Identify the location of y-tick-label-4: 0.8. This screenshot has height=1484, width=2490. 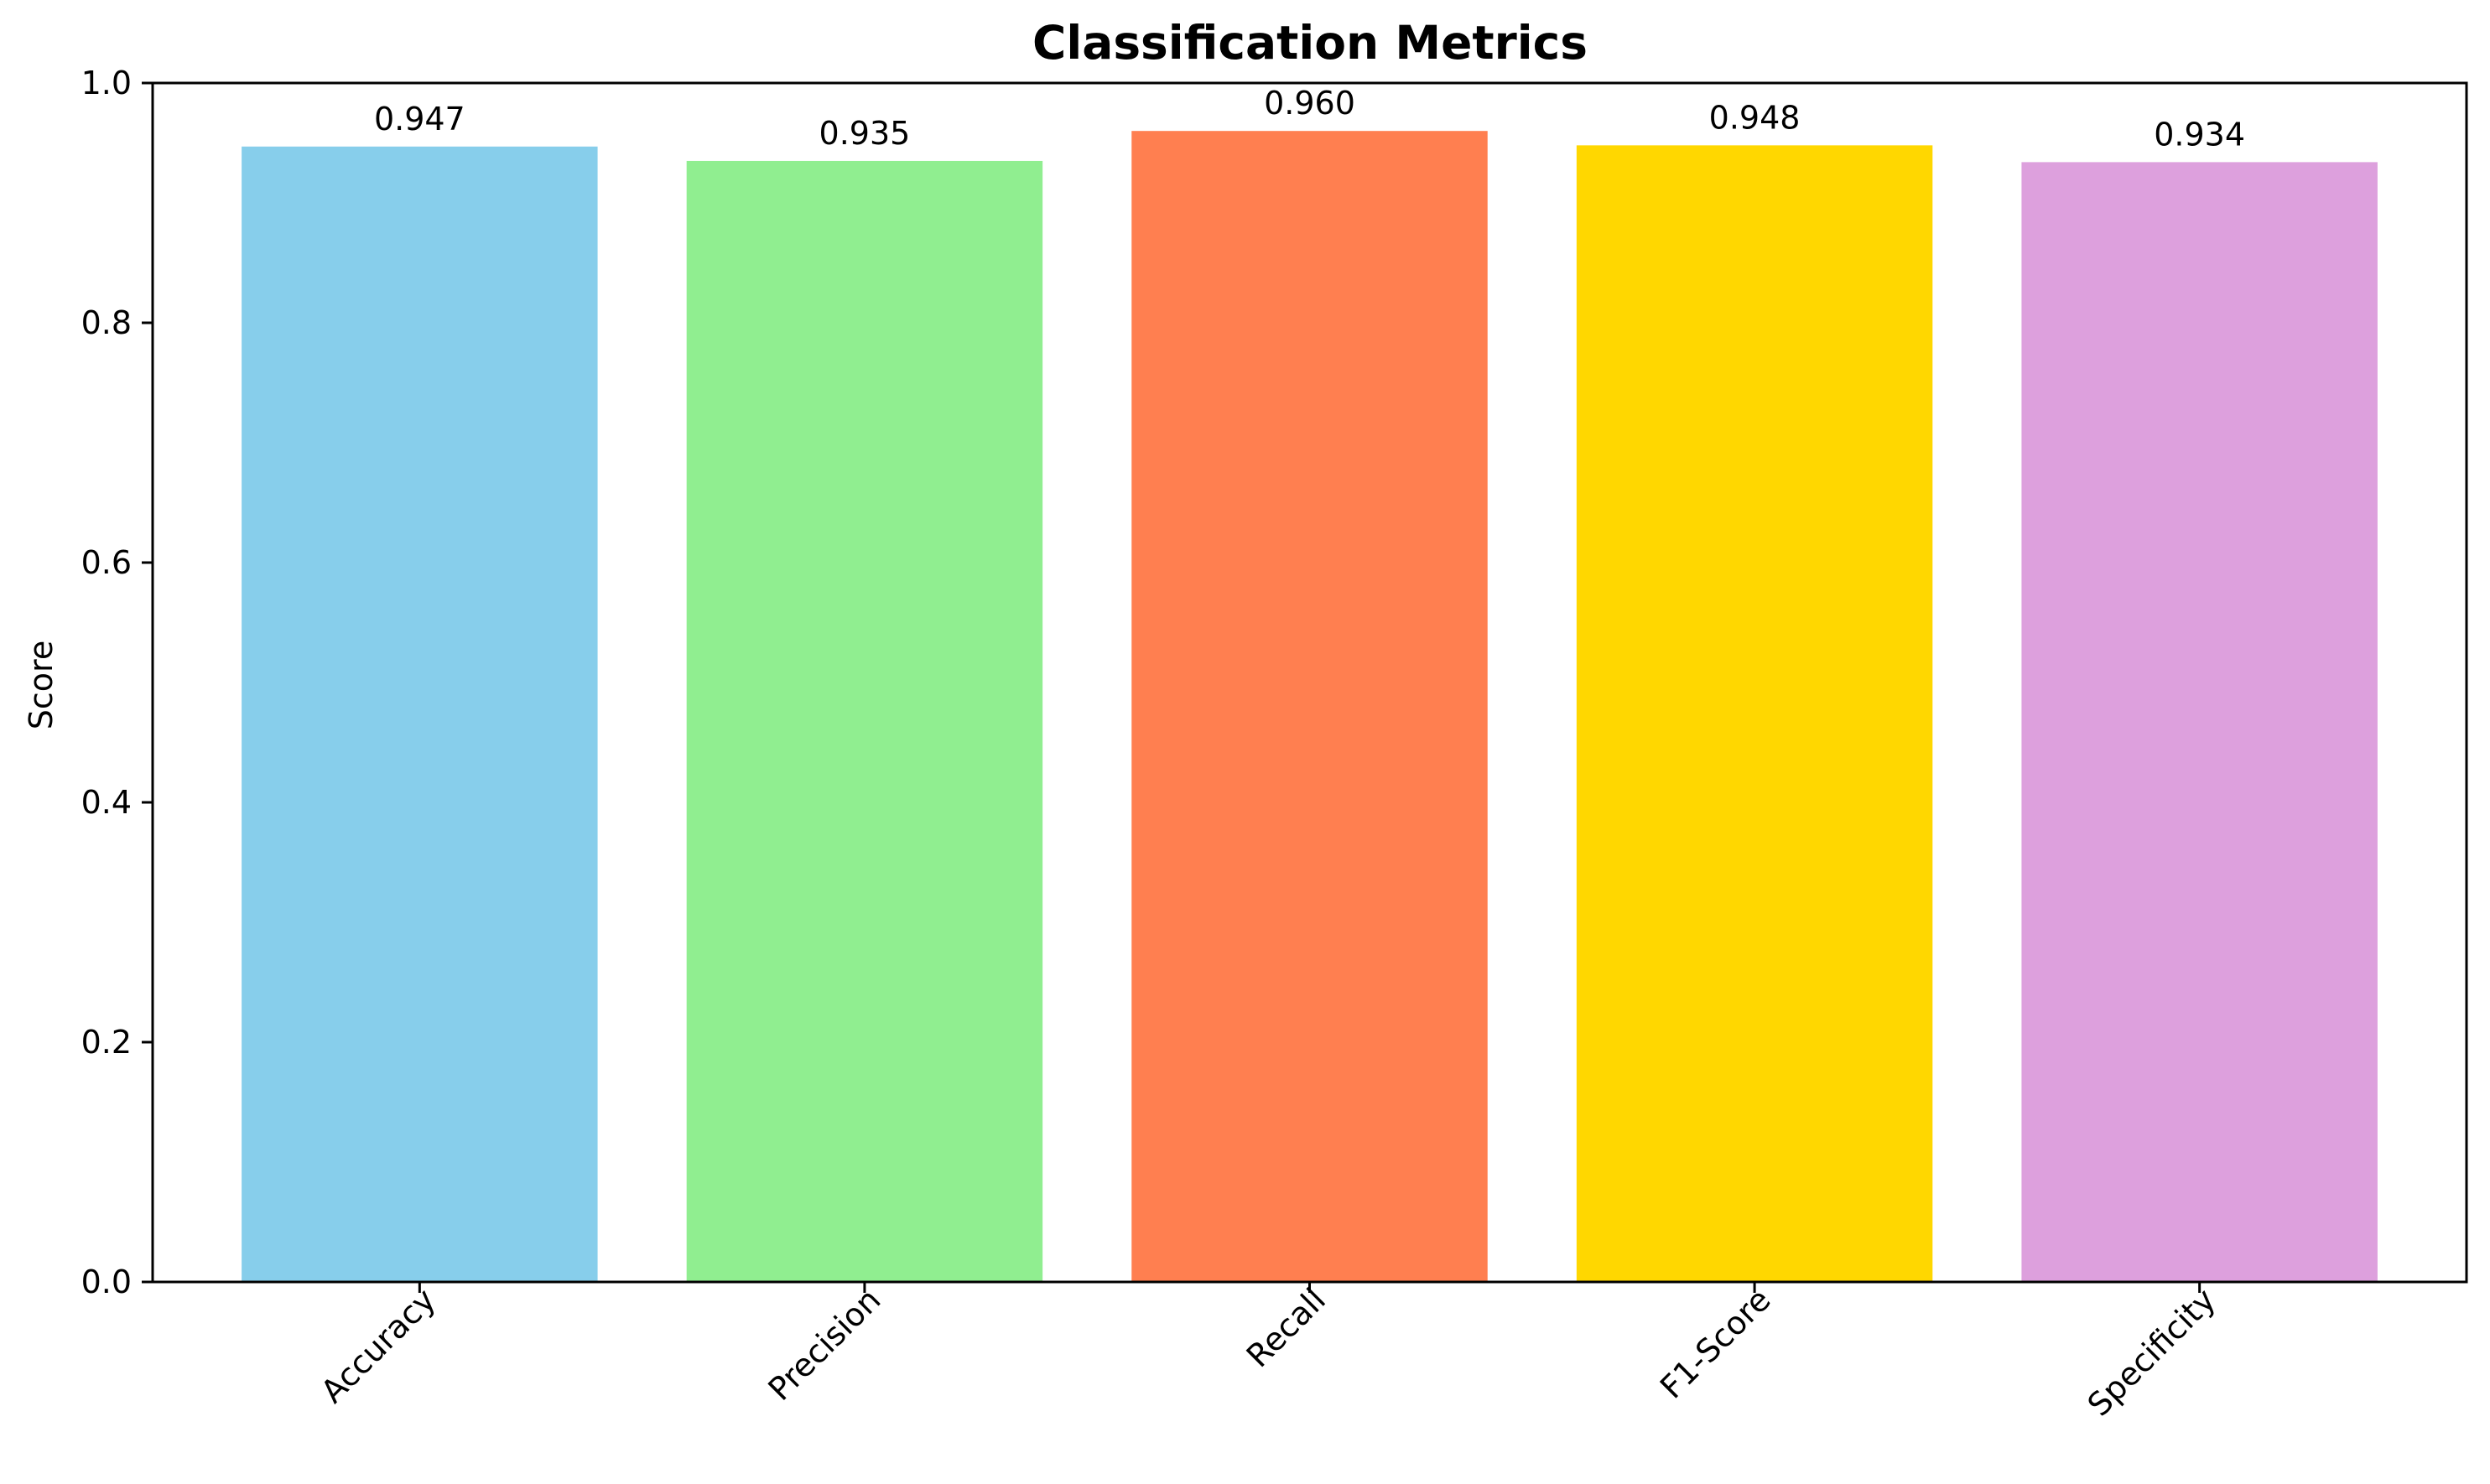
(106, 322).